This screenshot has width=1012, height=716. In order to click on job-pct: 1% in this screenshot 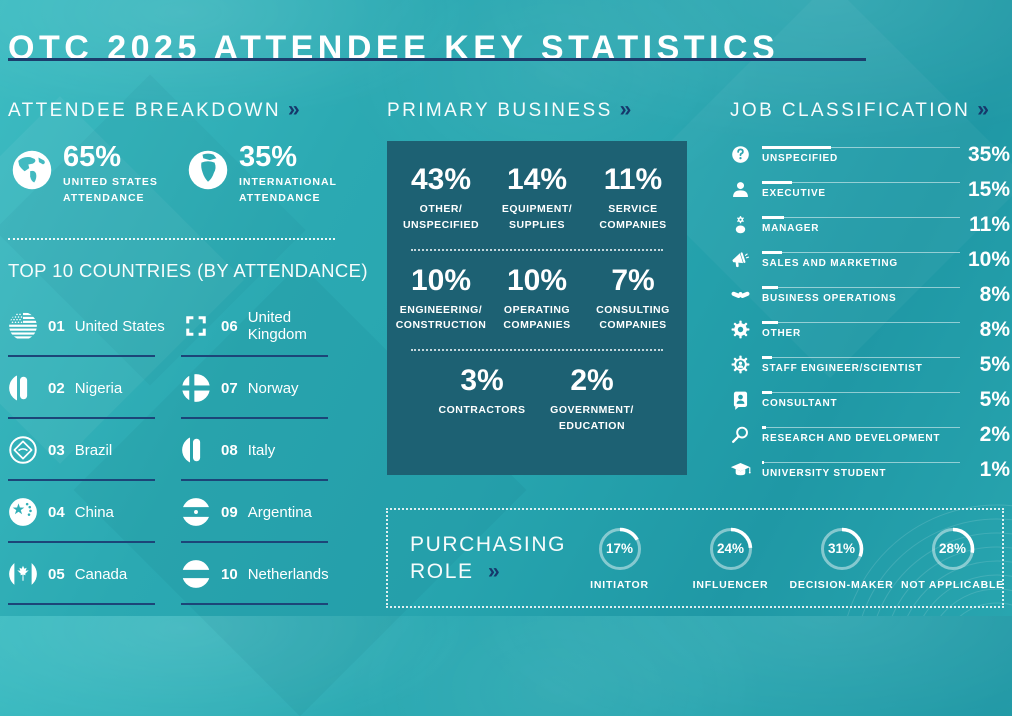, I will do `click(994, 469)`.